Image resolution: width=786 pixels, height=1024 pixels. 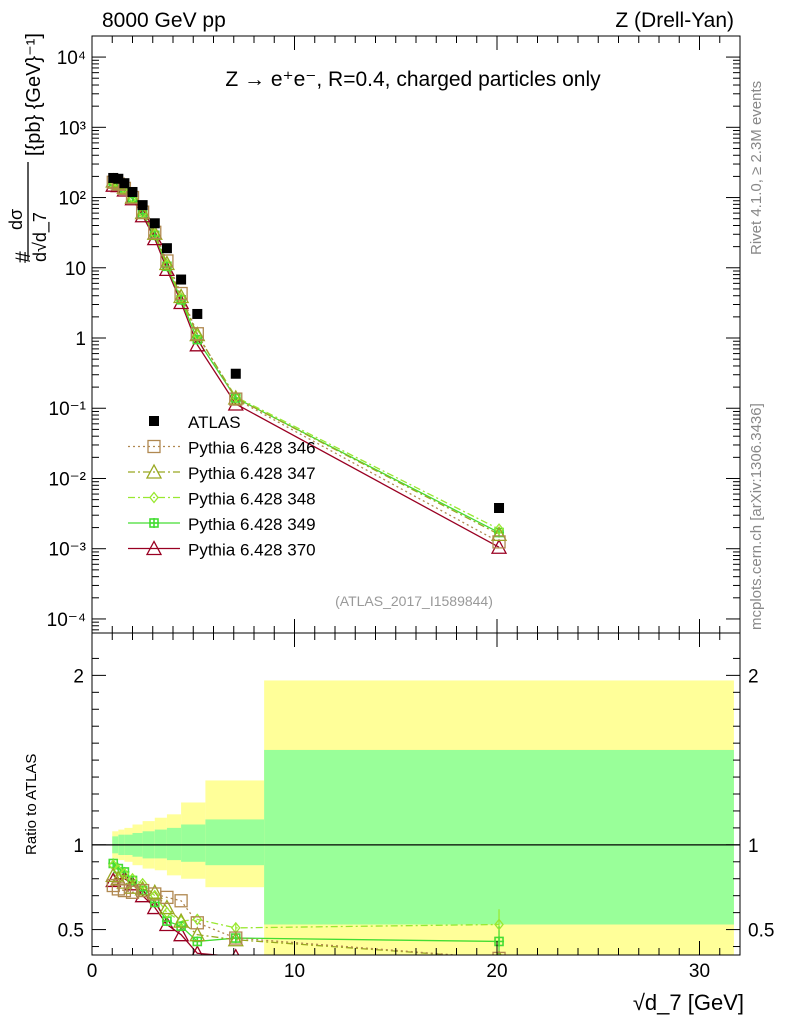 I want to click on y-label-hash: #, so click(x=23, y=257).